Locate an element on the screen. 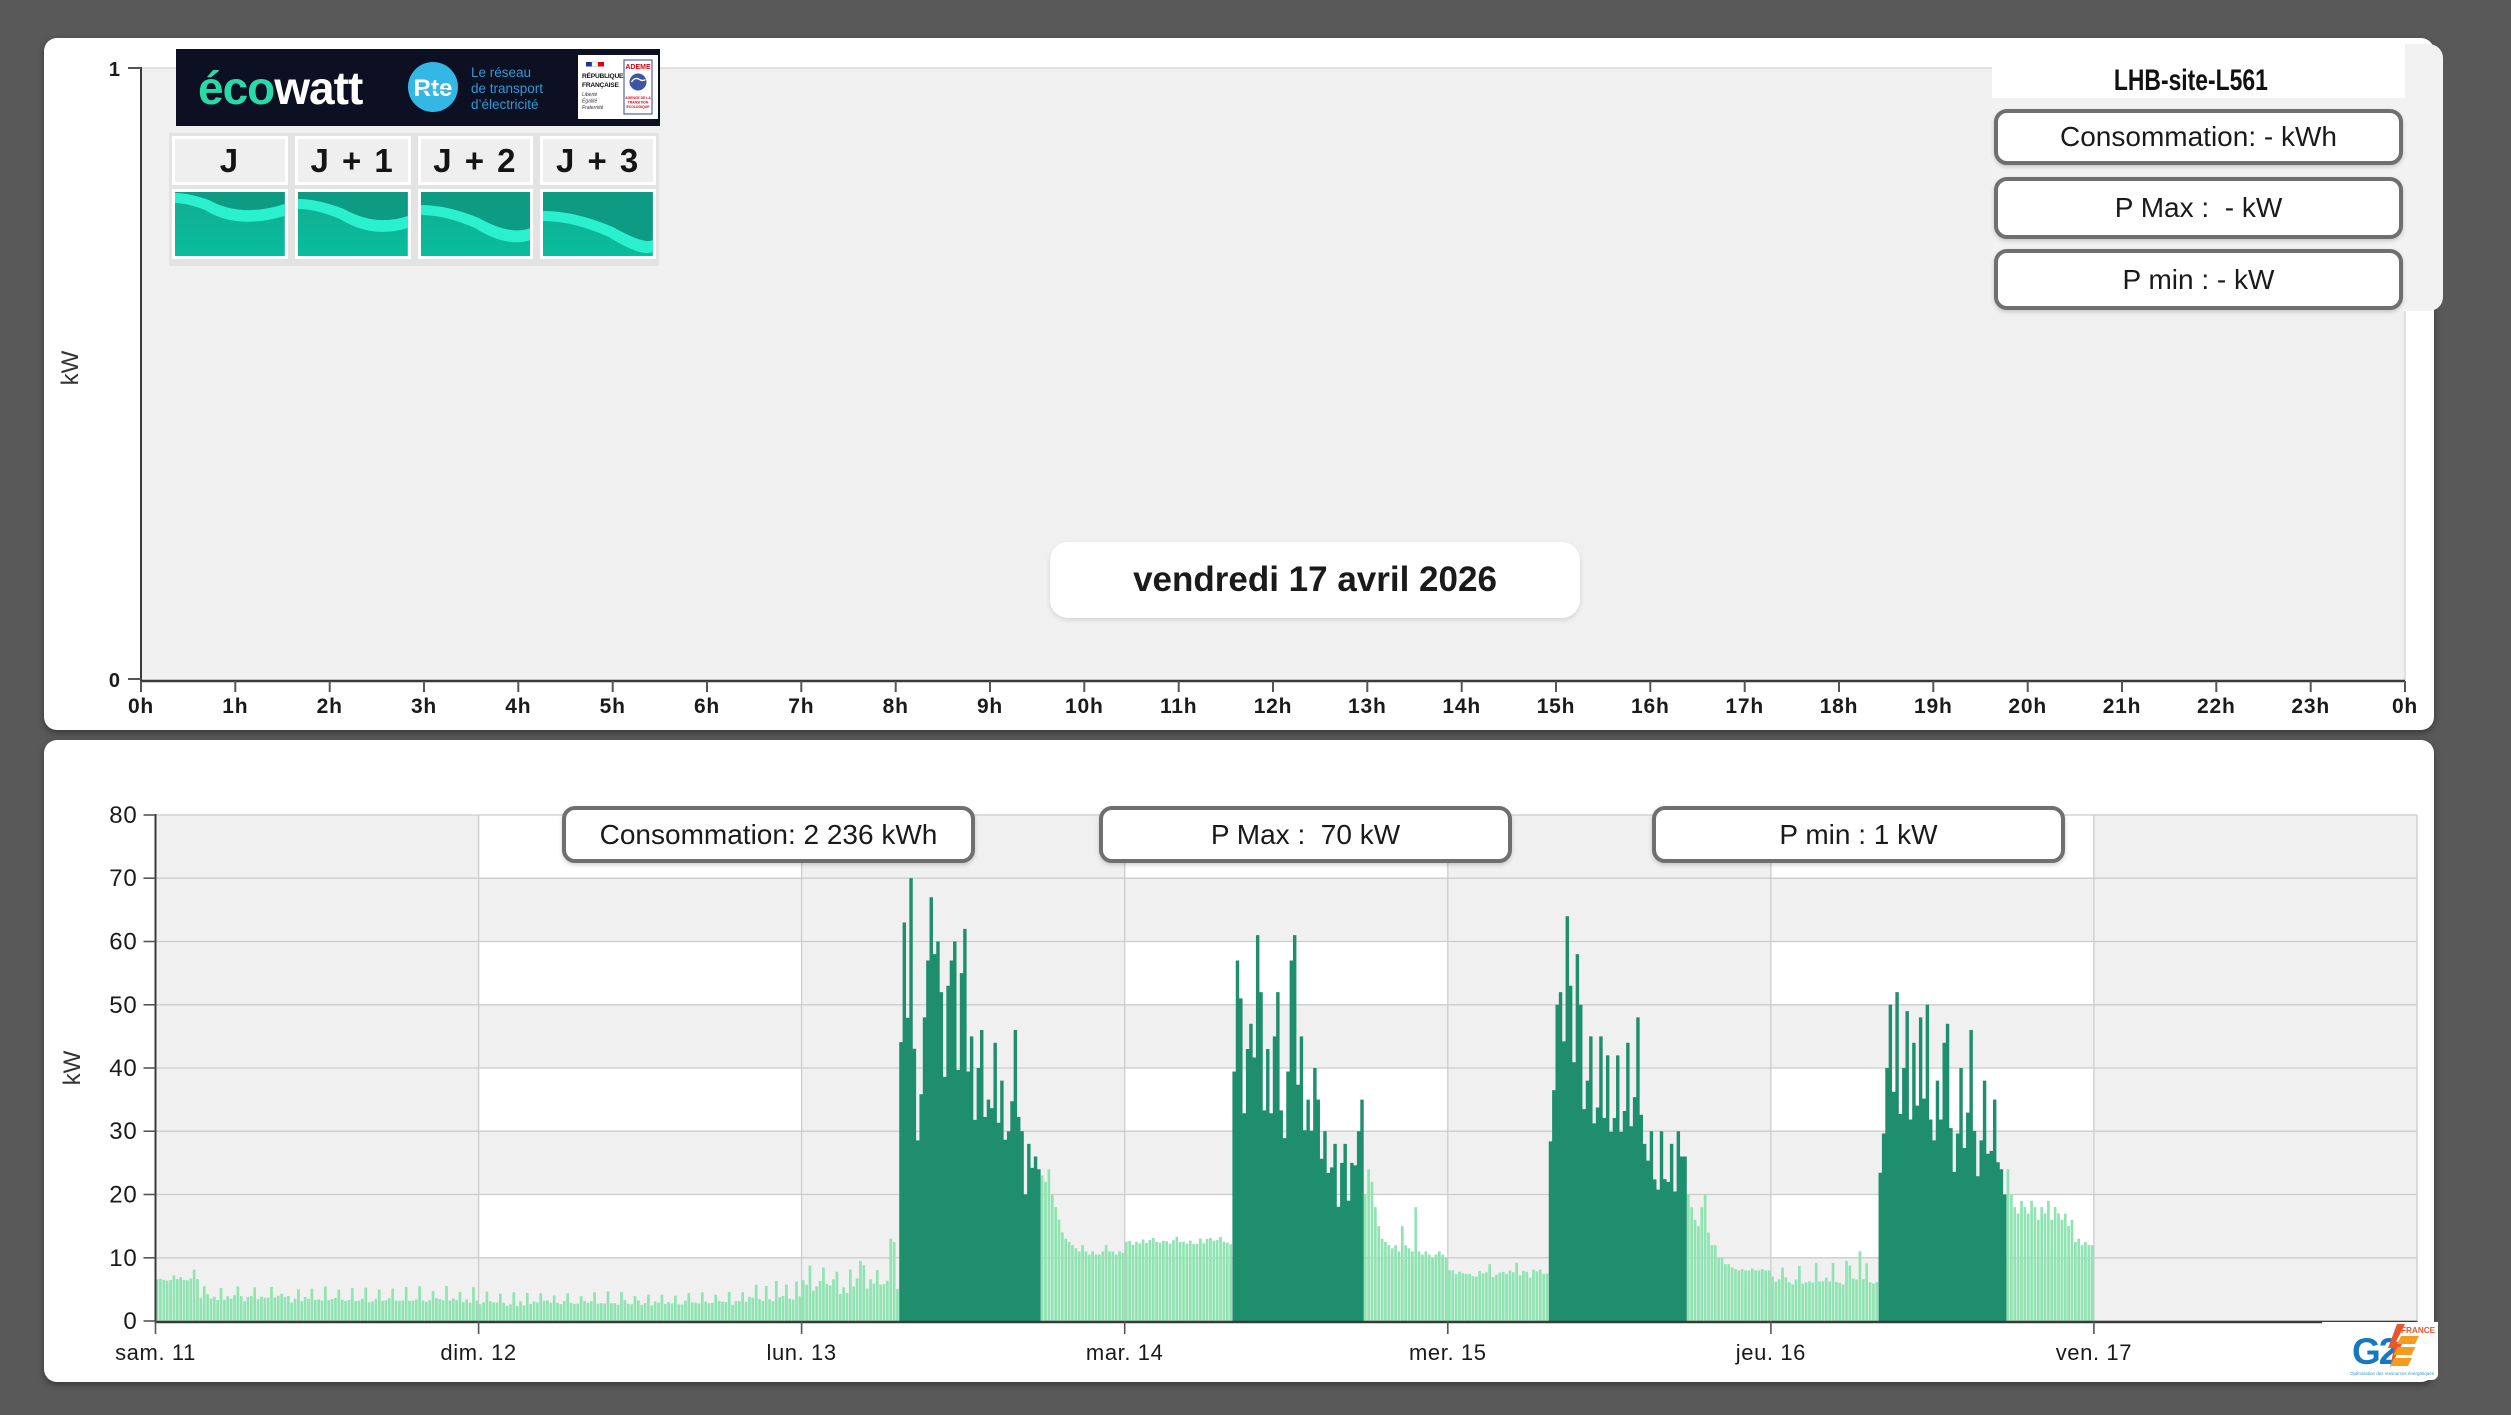 The height and width of the screenshot is (1415, 2511). svg-text: 80 is located at coordinates (123, 815).